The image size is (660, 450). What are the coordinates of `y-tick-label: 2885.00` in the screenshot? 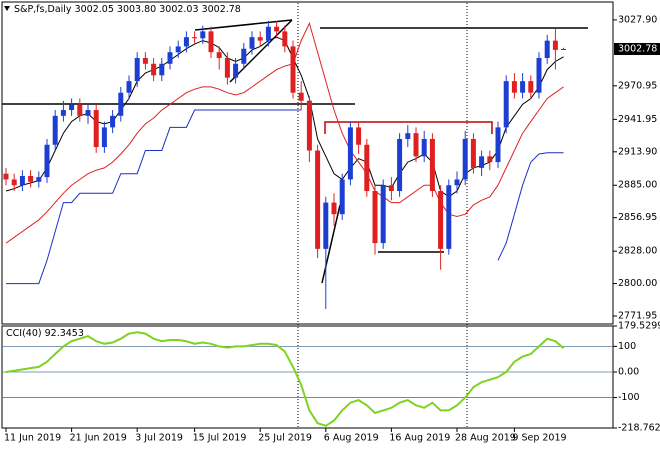 It's located at (637, 185).